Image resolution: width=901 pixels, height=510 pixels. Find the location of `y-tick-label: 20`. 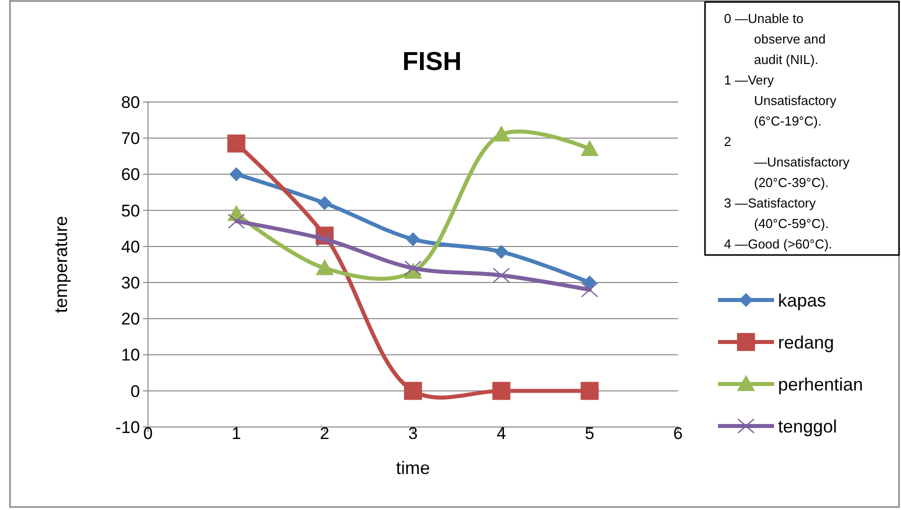

y-tick-label: 20 is located at coordinates (130, 319).